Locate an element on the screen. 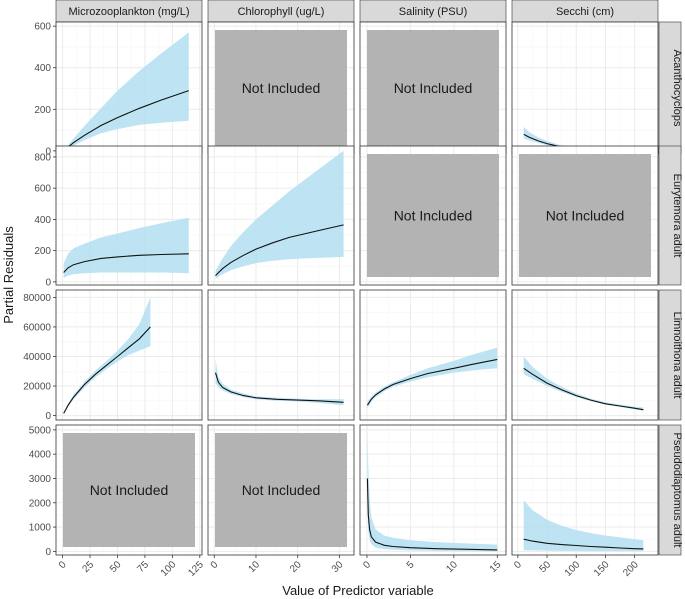  y-tick-label: 60000 is located at coordinates (37, 327).